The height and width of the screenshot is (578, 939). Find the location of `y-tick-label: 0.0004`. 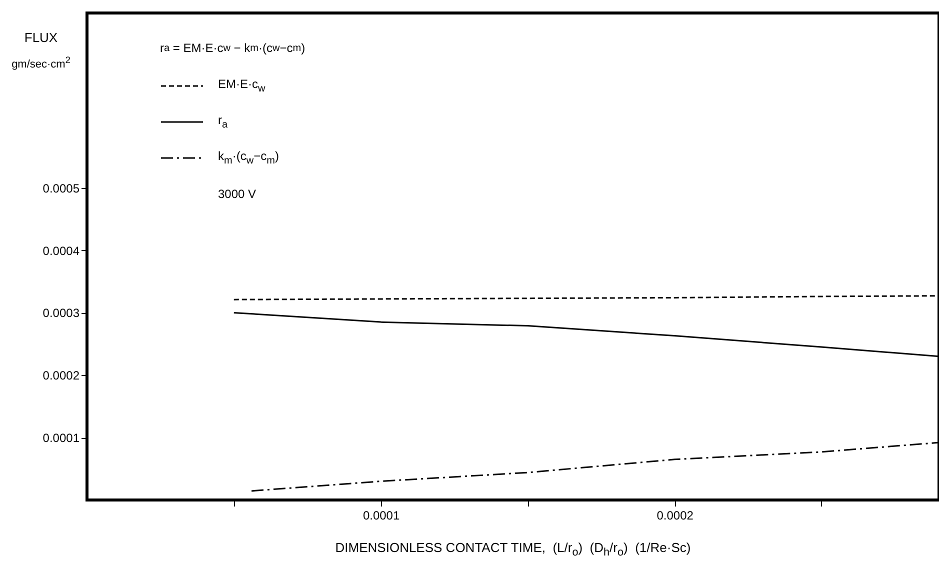

y-tick-label: 0.0004 is located at coordinates (61, 251).